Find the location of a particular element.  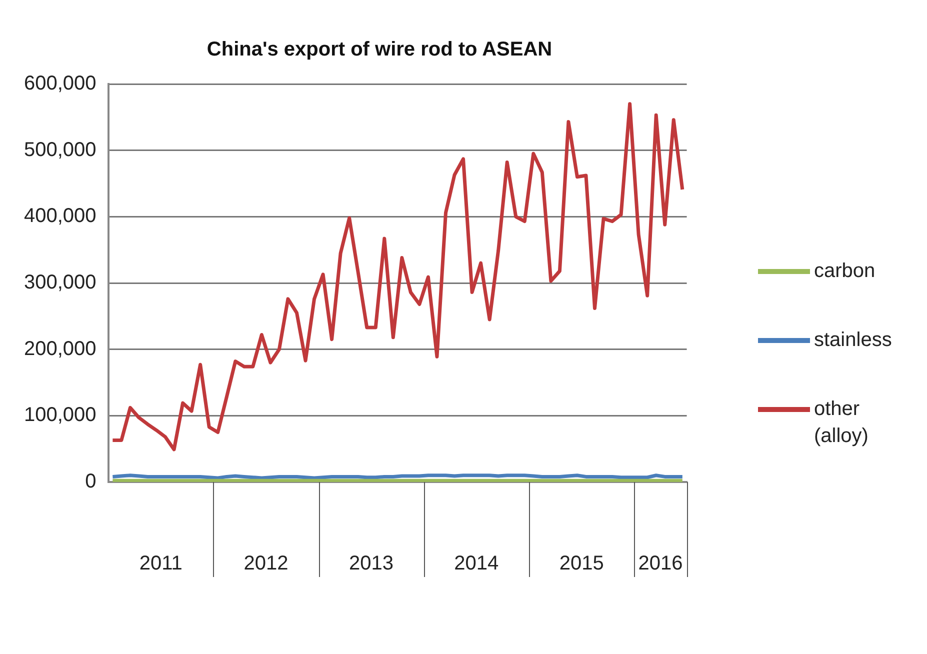

y-tick-label: 100,000 is located at coordinates (60, 415).